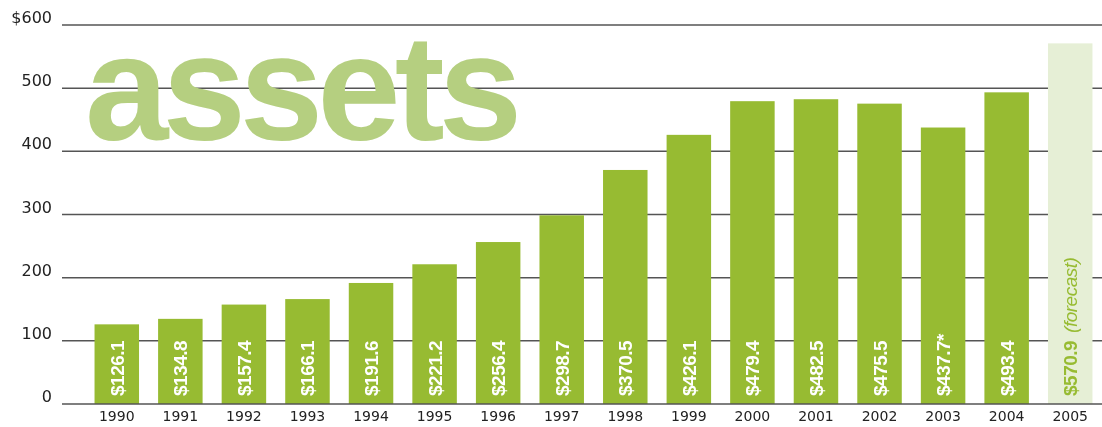  I want to click on x-tick-label: 1997, so click(561, 416).